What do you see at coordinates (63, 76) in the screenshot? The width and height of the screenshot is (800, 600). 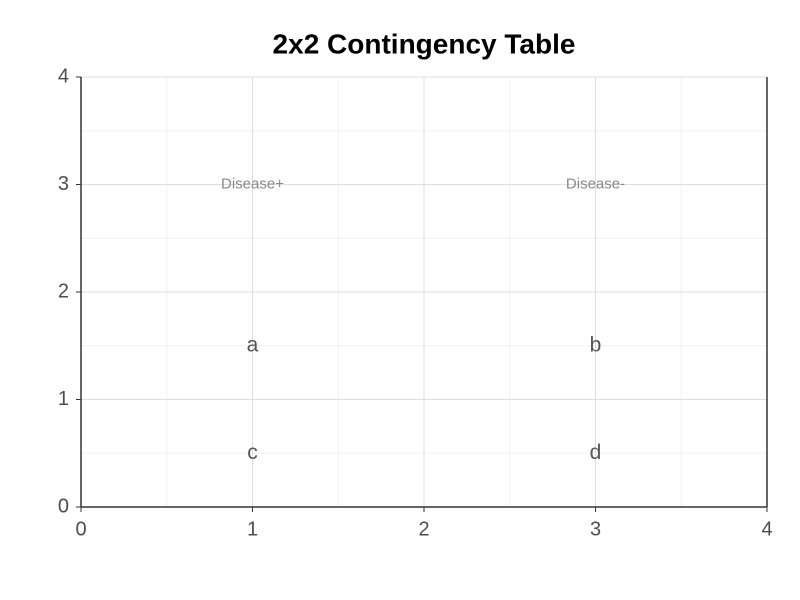 I see `y-tick-label: 4` at bounding box center [63, 76].